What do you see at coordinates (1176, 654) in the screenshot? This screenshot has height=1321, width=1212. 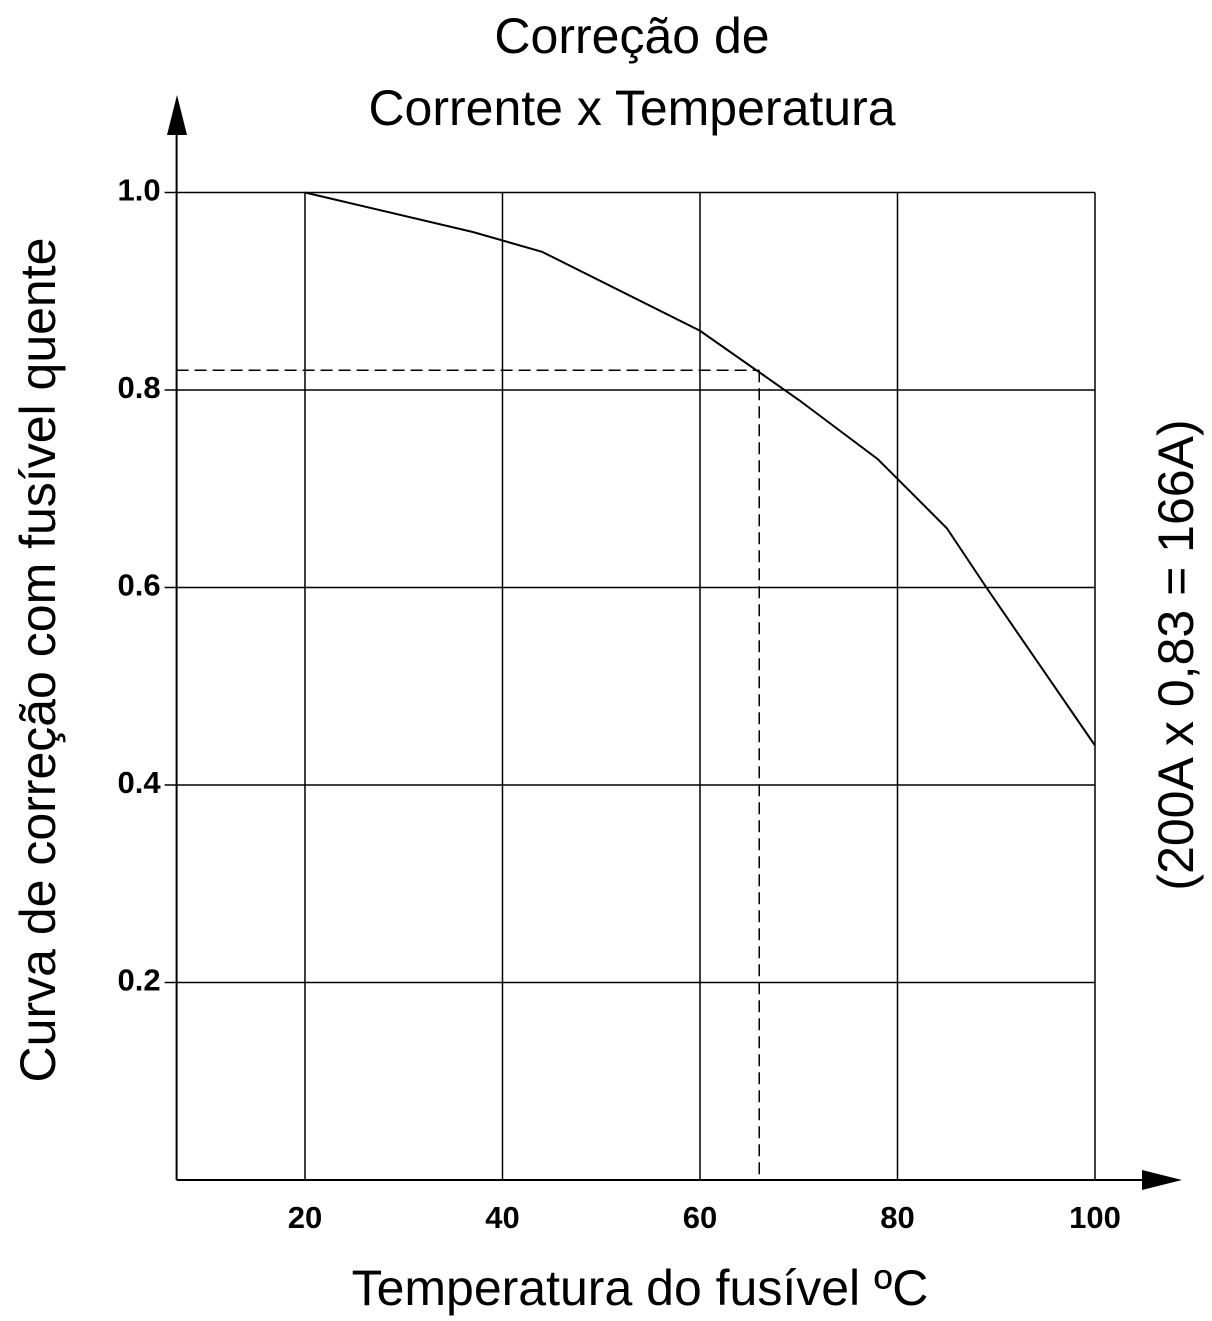 I see `annotation: (200A x 0,83 = 166A)` at bounding box center [1176, 654].